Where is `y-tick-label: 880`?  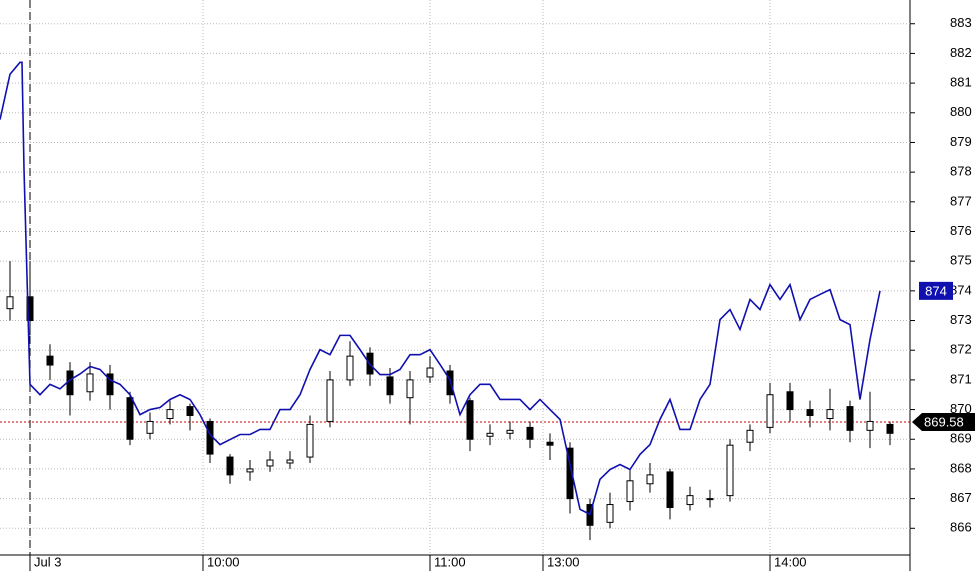
y-tick-label: 880 is located at coordinates (961, 111).